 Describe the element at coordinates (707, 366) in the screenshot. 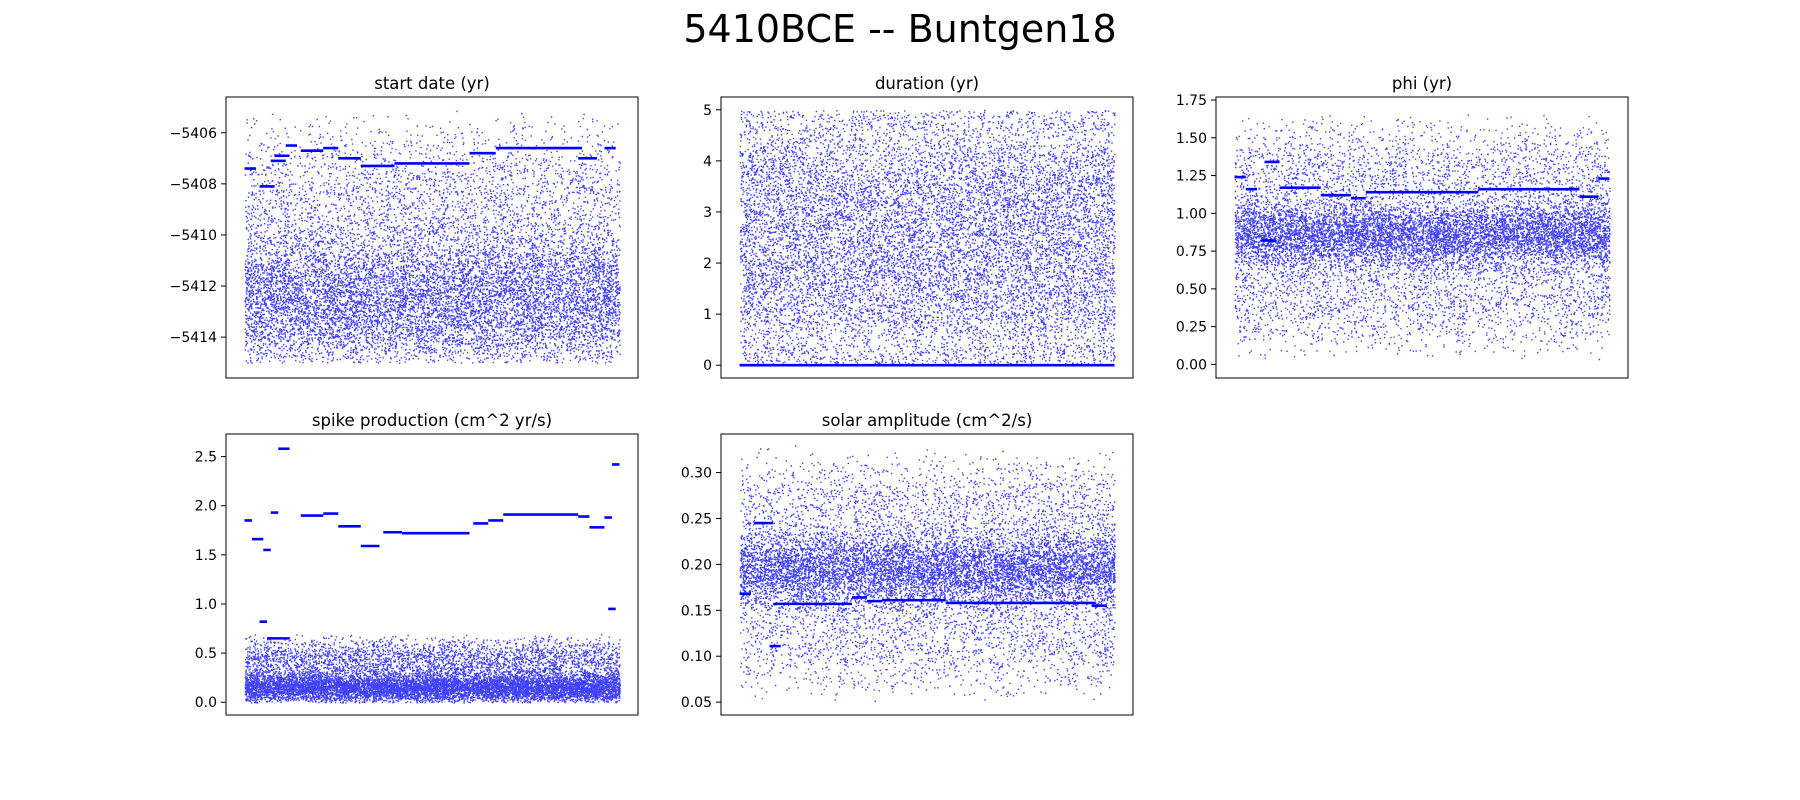

I see `y-tick-label: 0` at that location.